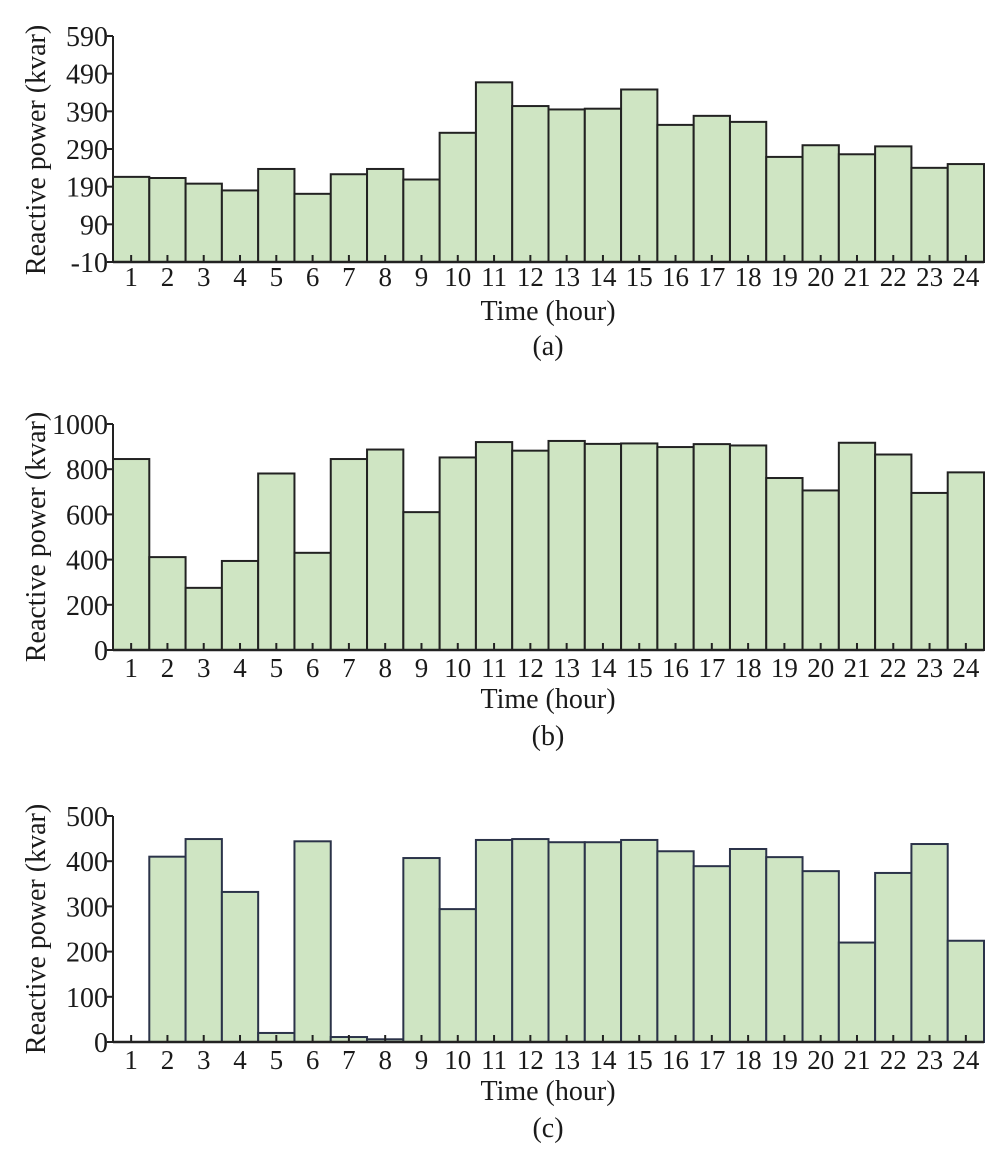 The width and height of the screenshot is (987, 1157). Describe the element at coordinates (87, 112) in the screenshot. I see `y-tick-label: 390` at that location.